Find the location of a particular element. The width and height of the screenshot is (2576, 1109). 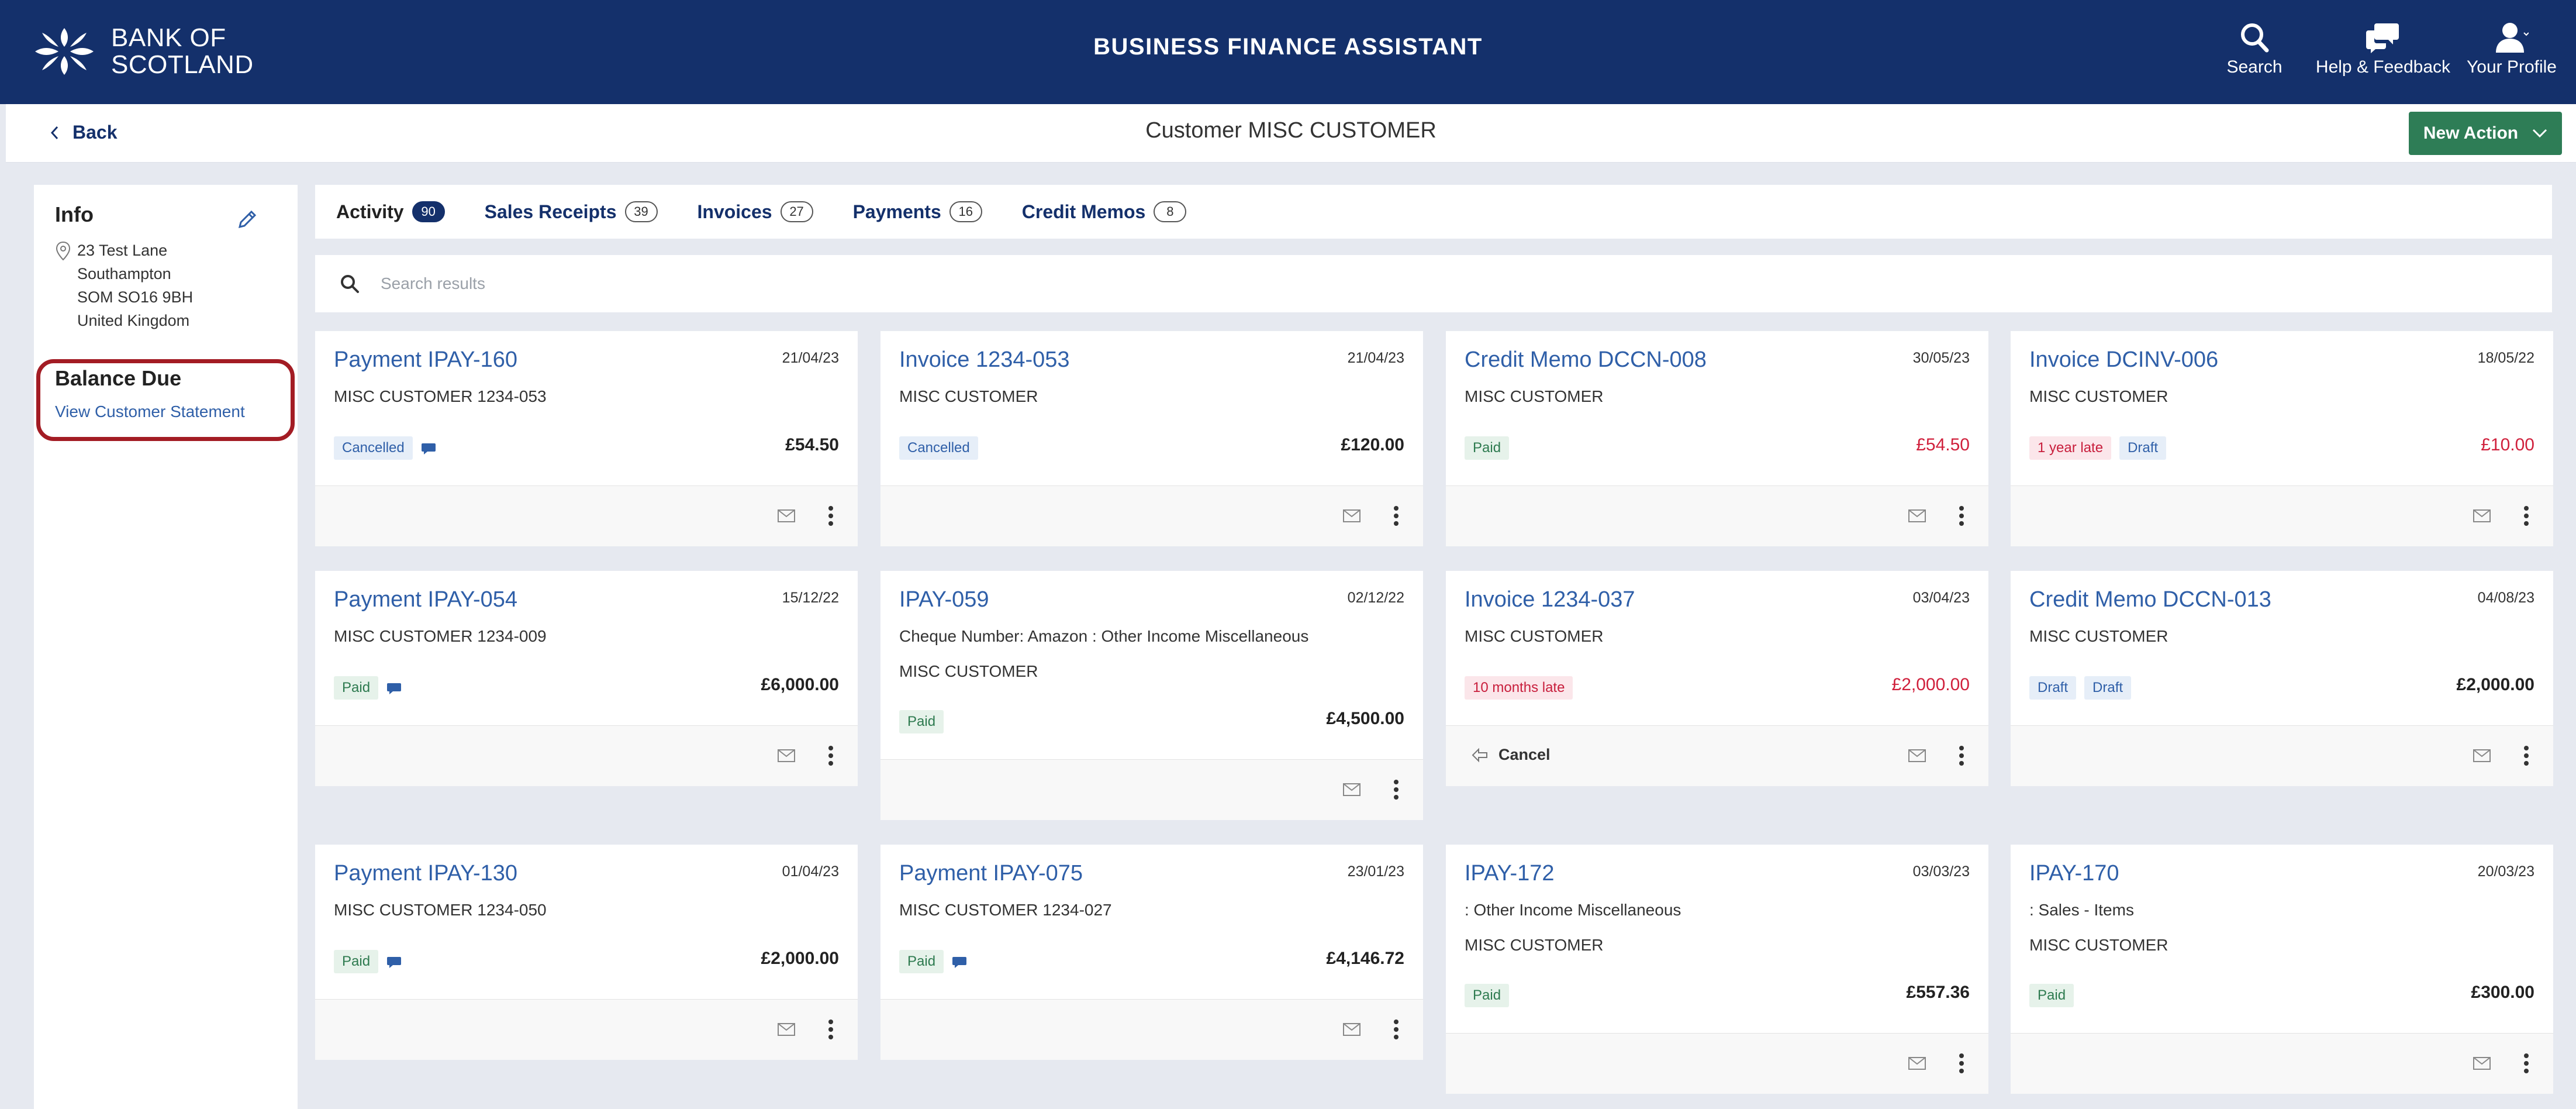

tab-payments: Payments 16 is located at coordinates (917, 212).